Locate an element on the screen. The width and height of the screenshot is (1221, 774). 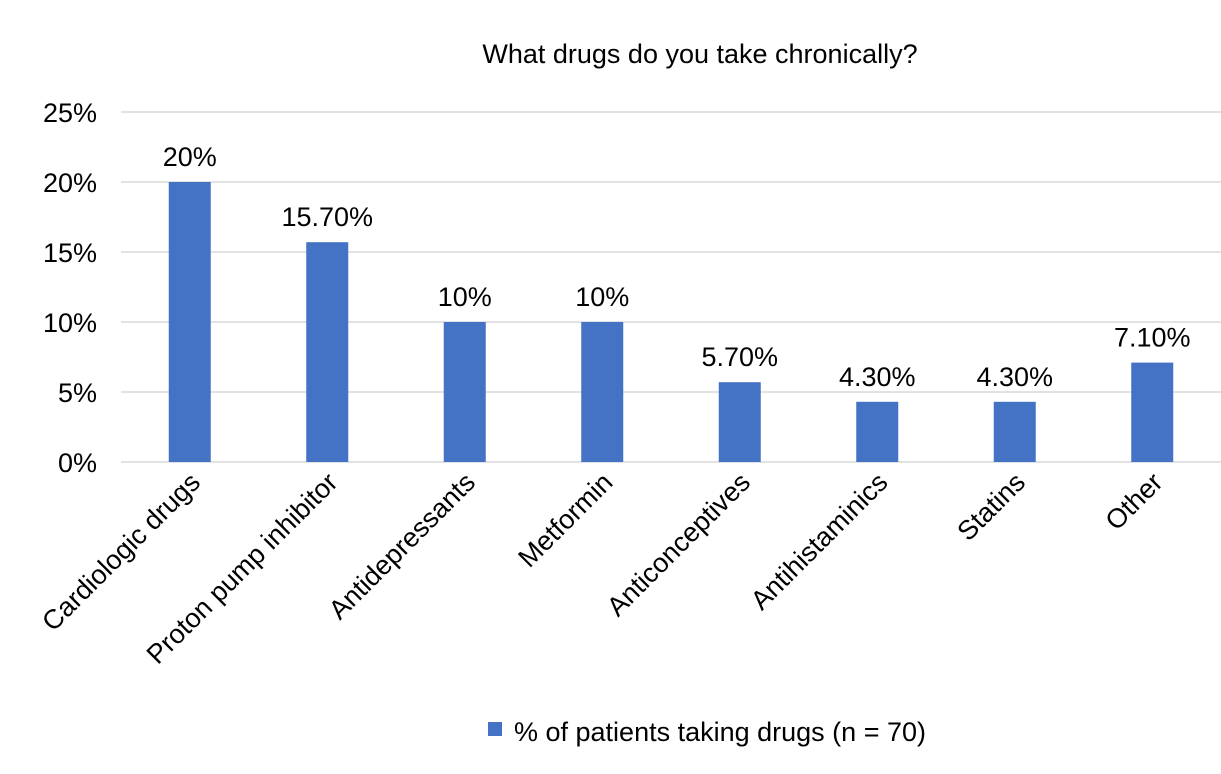
x-category-label: Antidepressants is located at coordinates (402, 546).